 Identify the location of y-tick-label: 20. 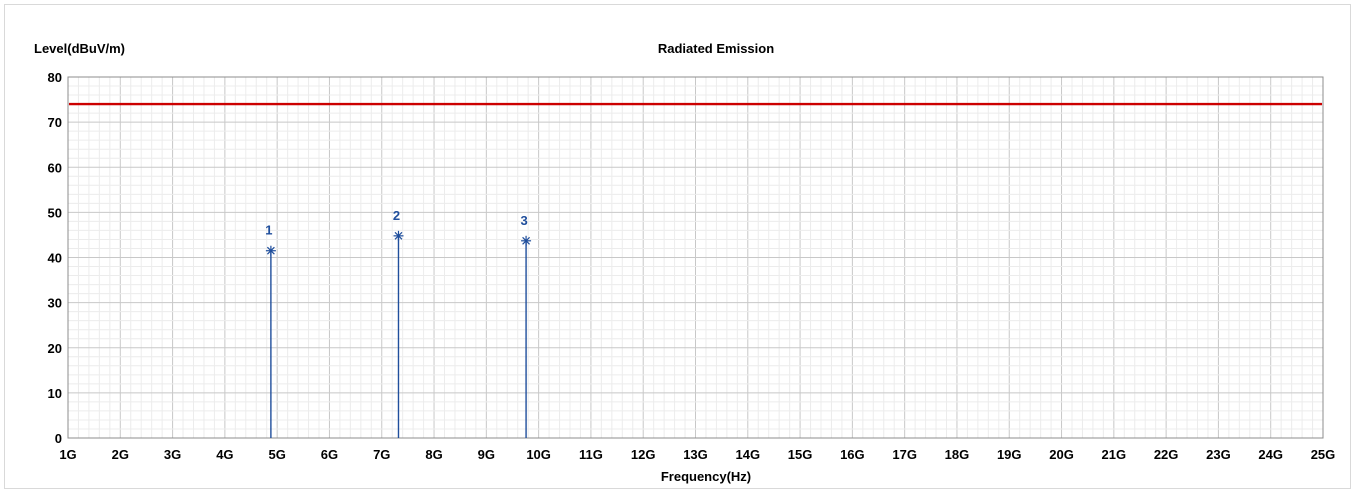
(55, 348).